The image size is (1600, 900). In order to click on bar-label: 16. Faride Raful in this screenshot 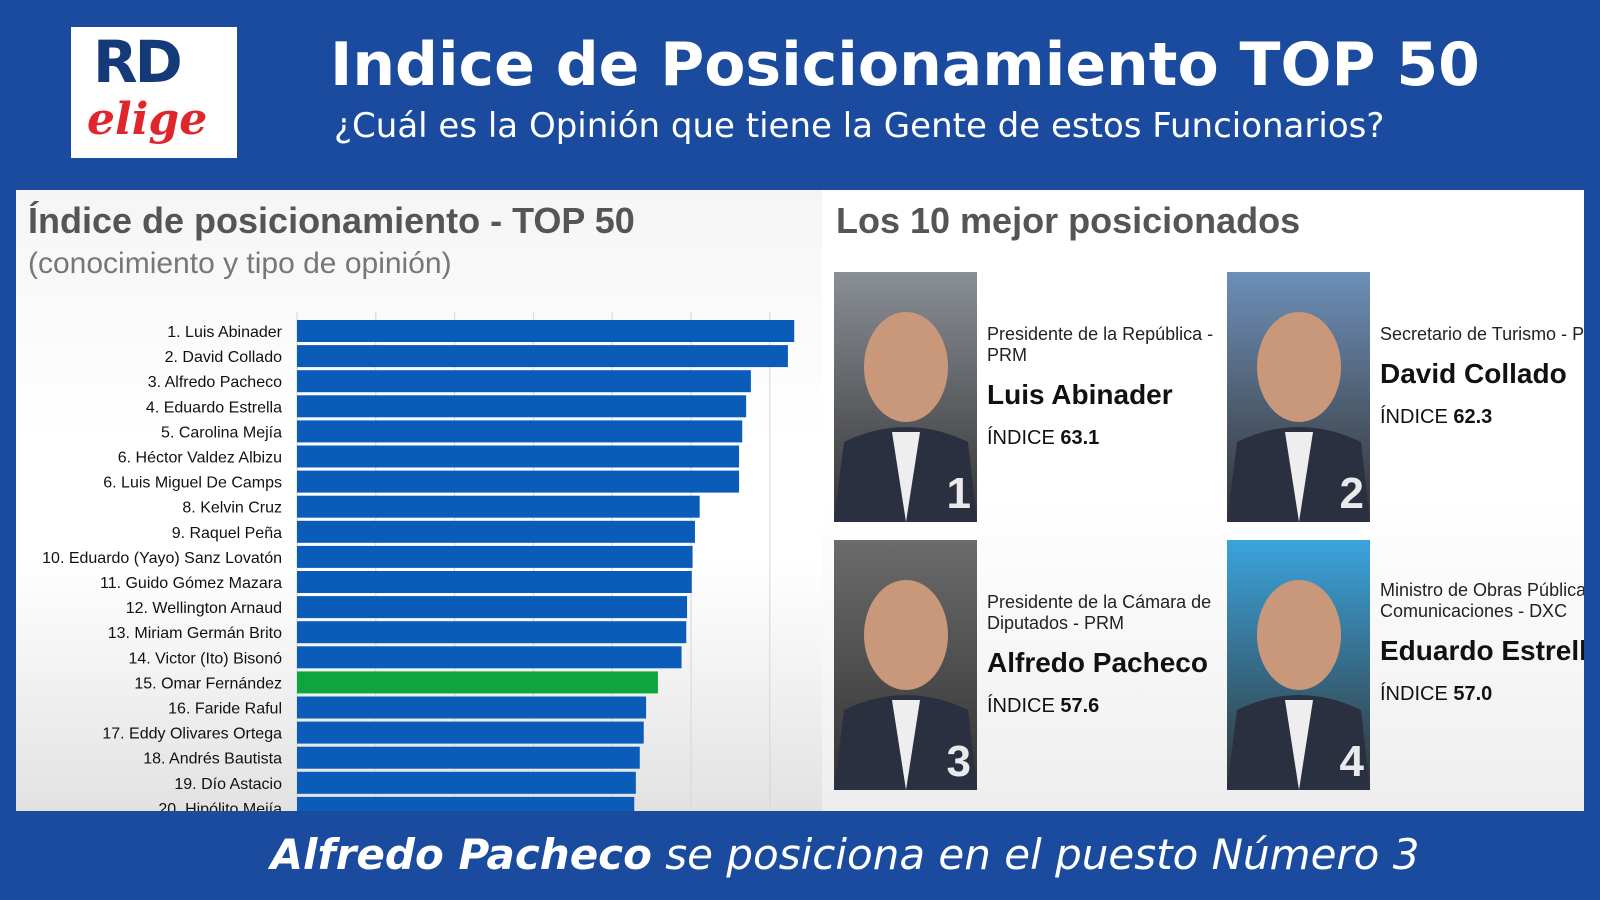, I will do `click(225, 709)`.